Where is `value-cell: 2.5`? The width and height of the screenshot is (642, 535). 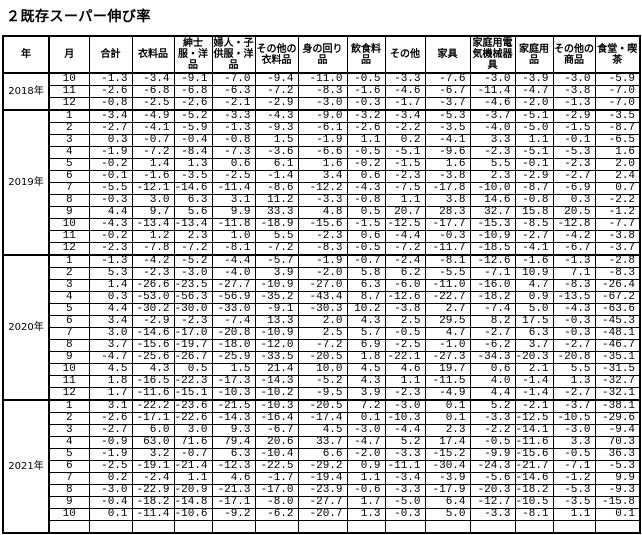 value-cell: 2.5 is located at coordinates (322, 333).